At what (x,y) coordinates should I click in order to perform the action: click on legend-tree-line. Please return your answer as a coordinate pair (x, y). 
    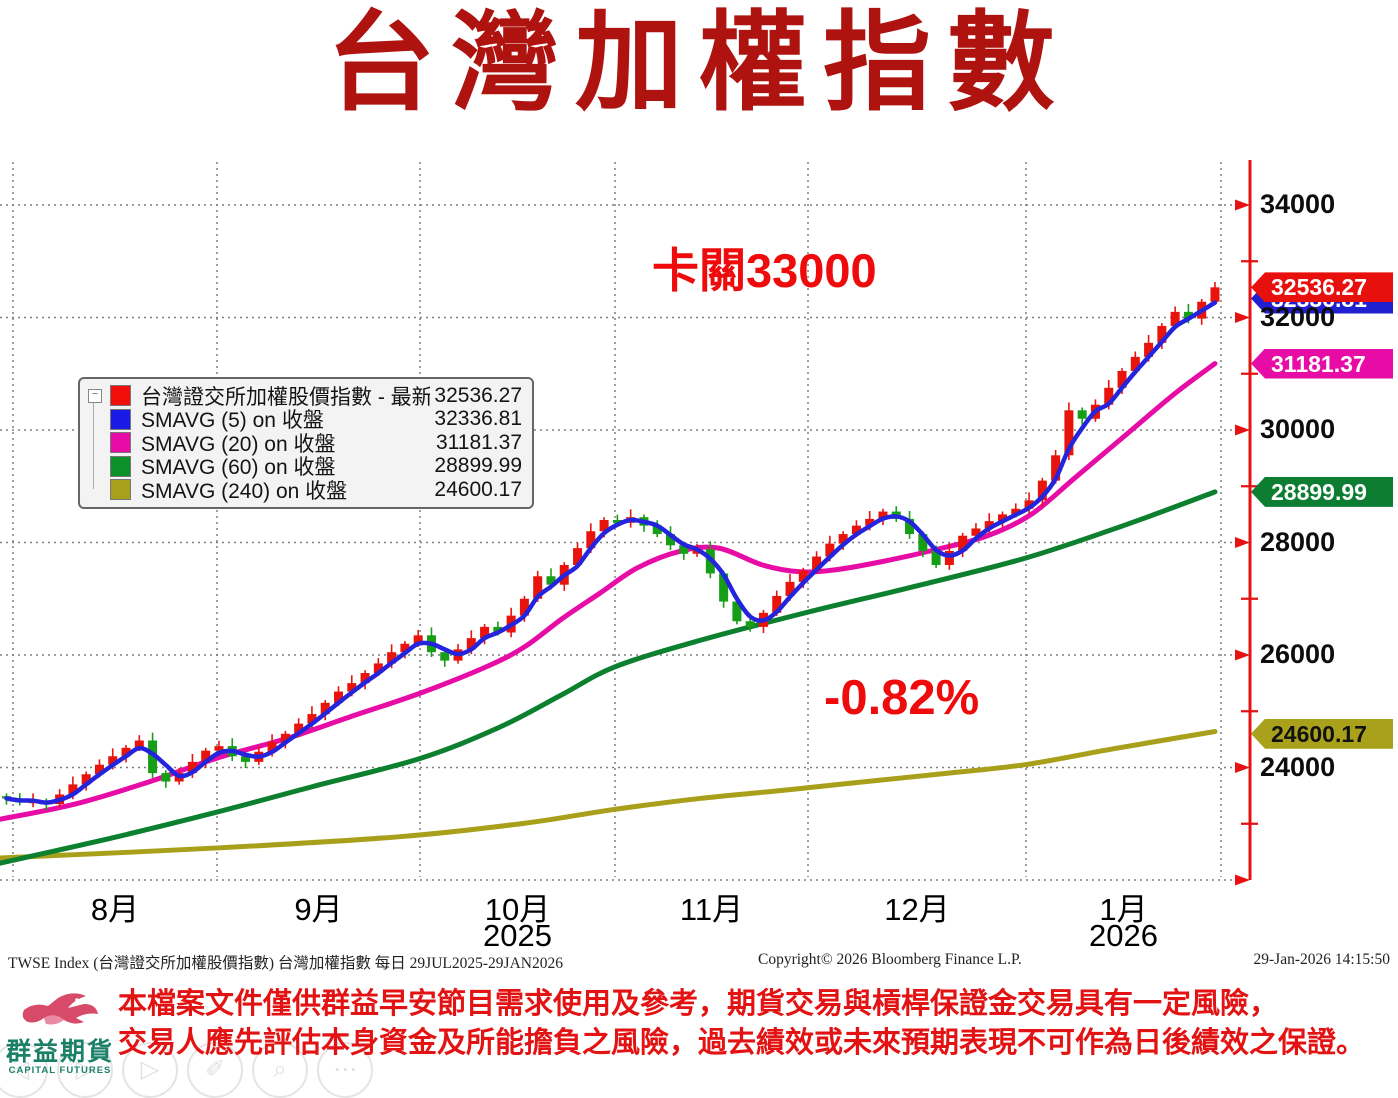
    Looking at the image, I should click on (93, 445).